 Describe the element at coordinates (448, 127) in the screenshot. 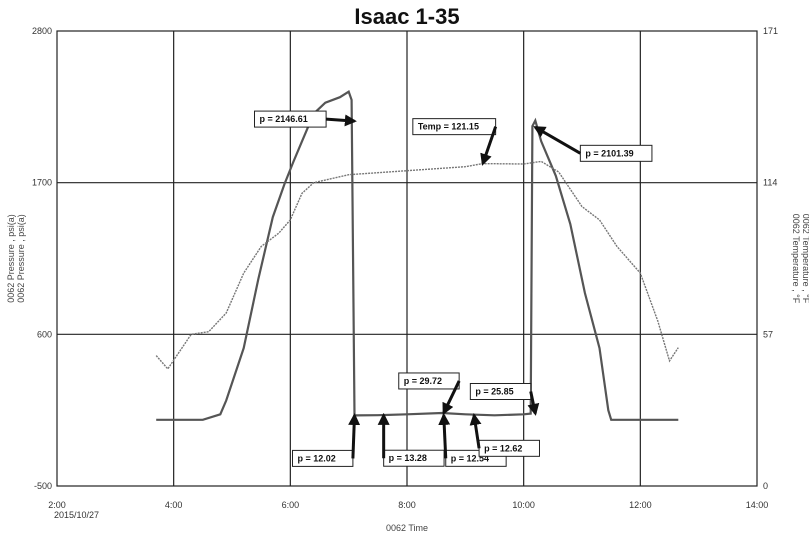

I see `annotation-label: Temp = 121.15` at that location.